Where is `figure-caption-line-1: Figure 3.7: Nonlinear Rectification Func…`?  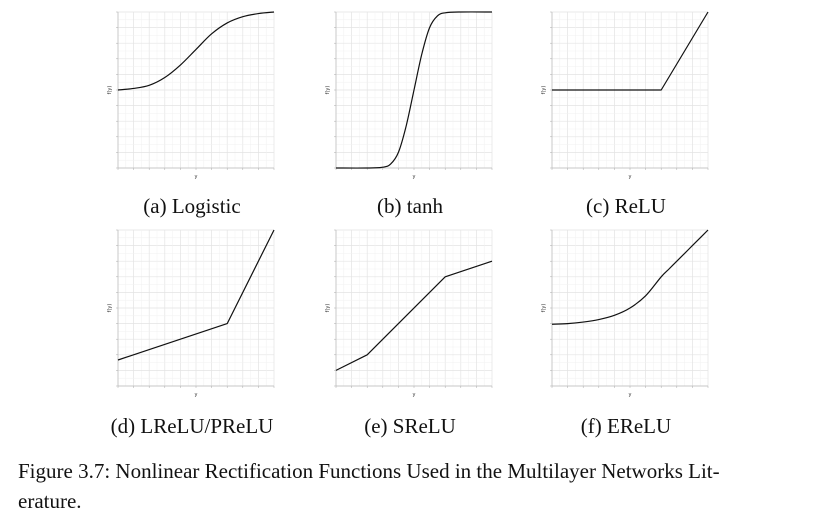 figure-caption-line-1: Figure 3.7: Nonlinear Rectification Func… is located at coordinates (369, 471).